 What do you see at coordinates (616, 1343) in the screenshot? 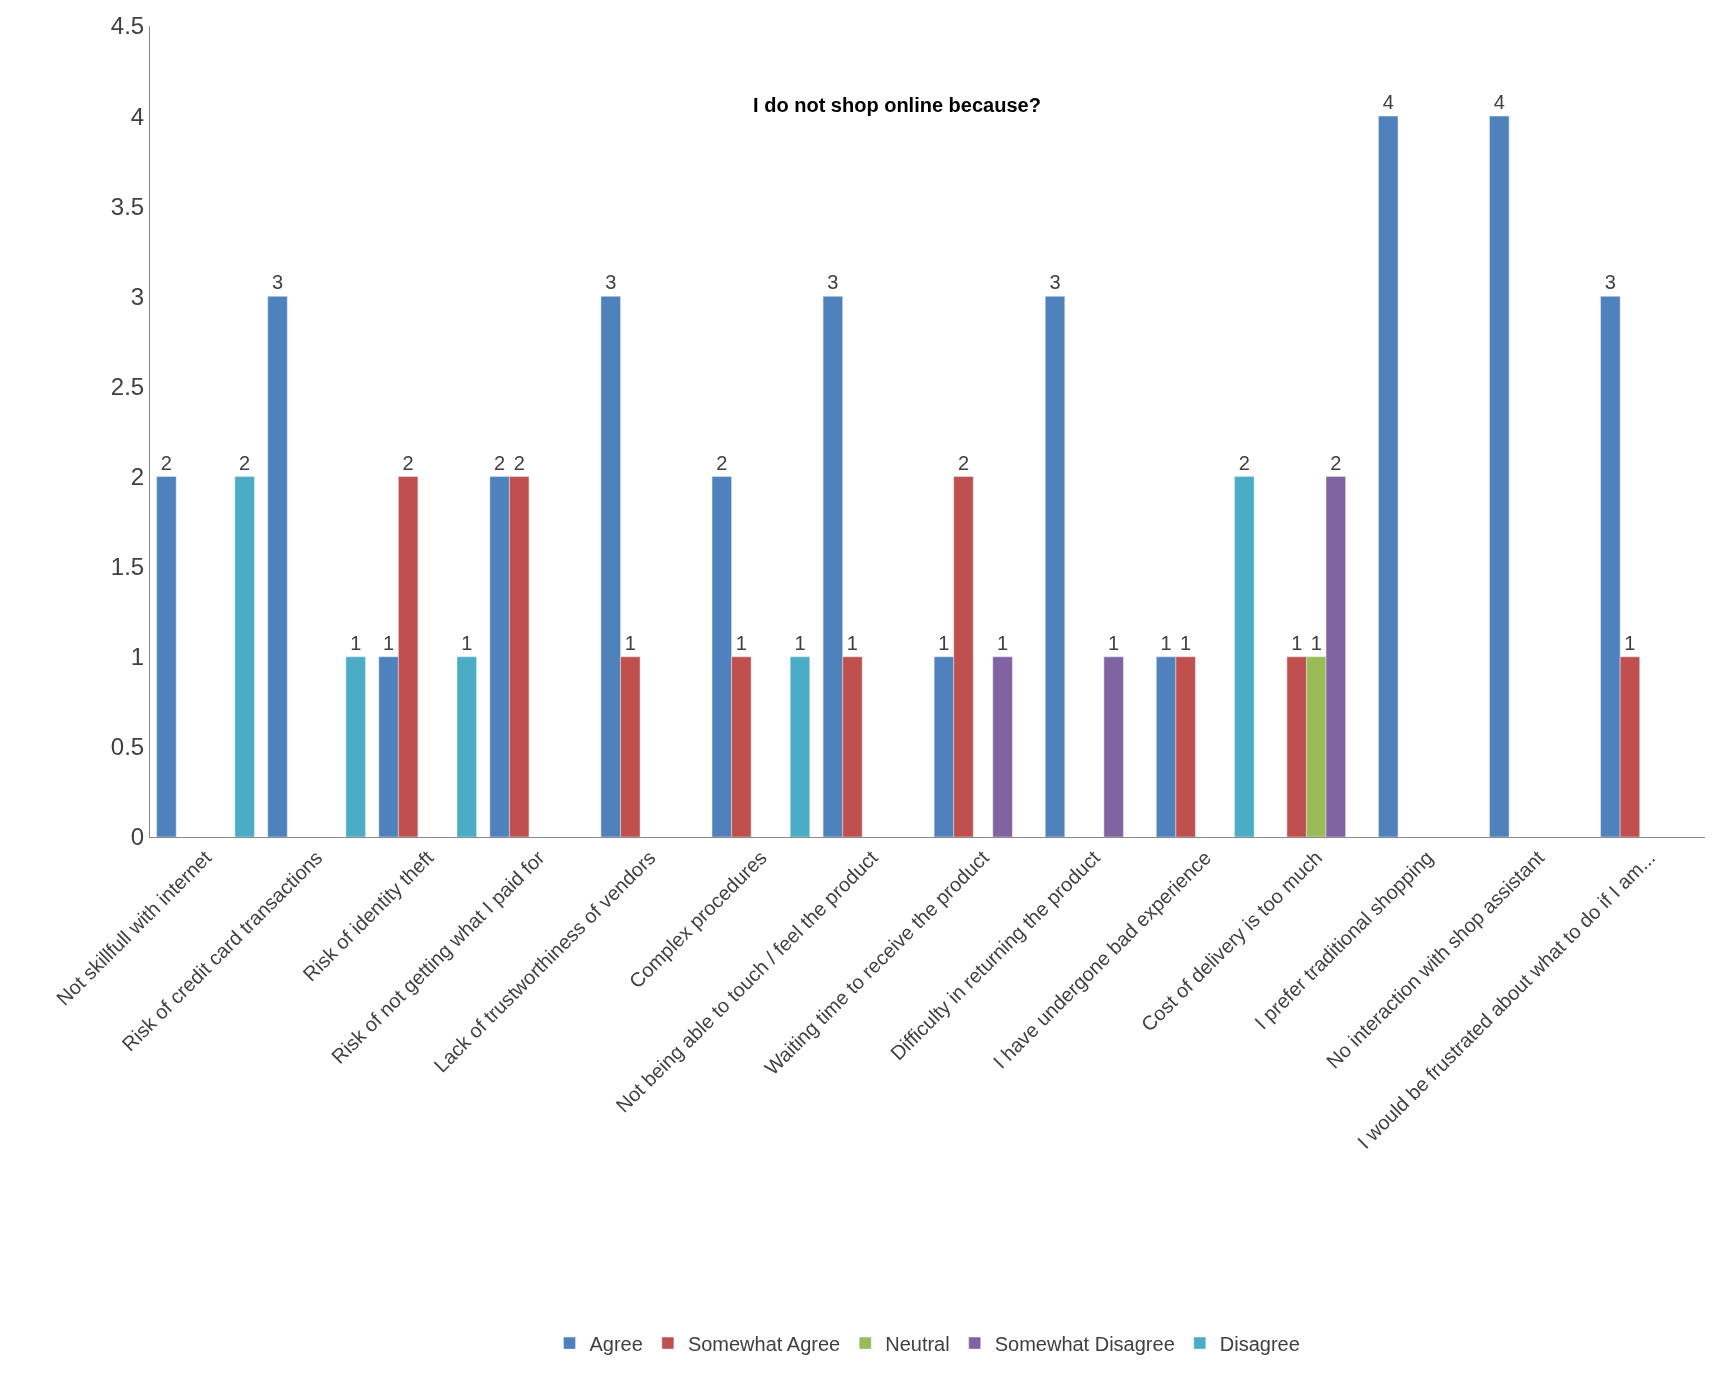
I see `legend-label: Agree` at bounding box center [616, 1343].